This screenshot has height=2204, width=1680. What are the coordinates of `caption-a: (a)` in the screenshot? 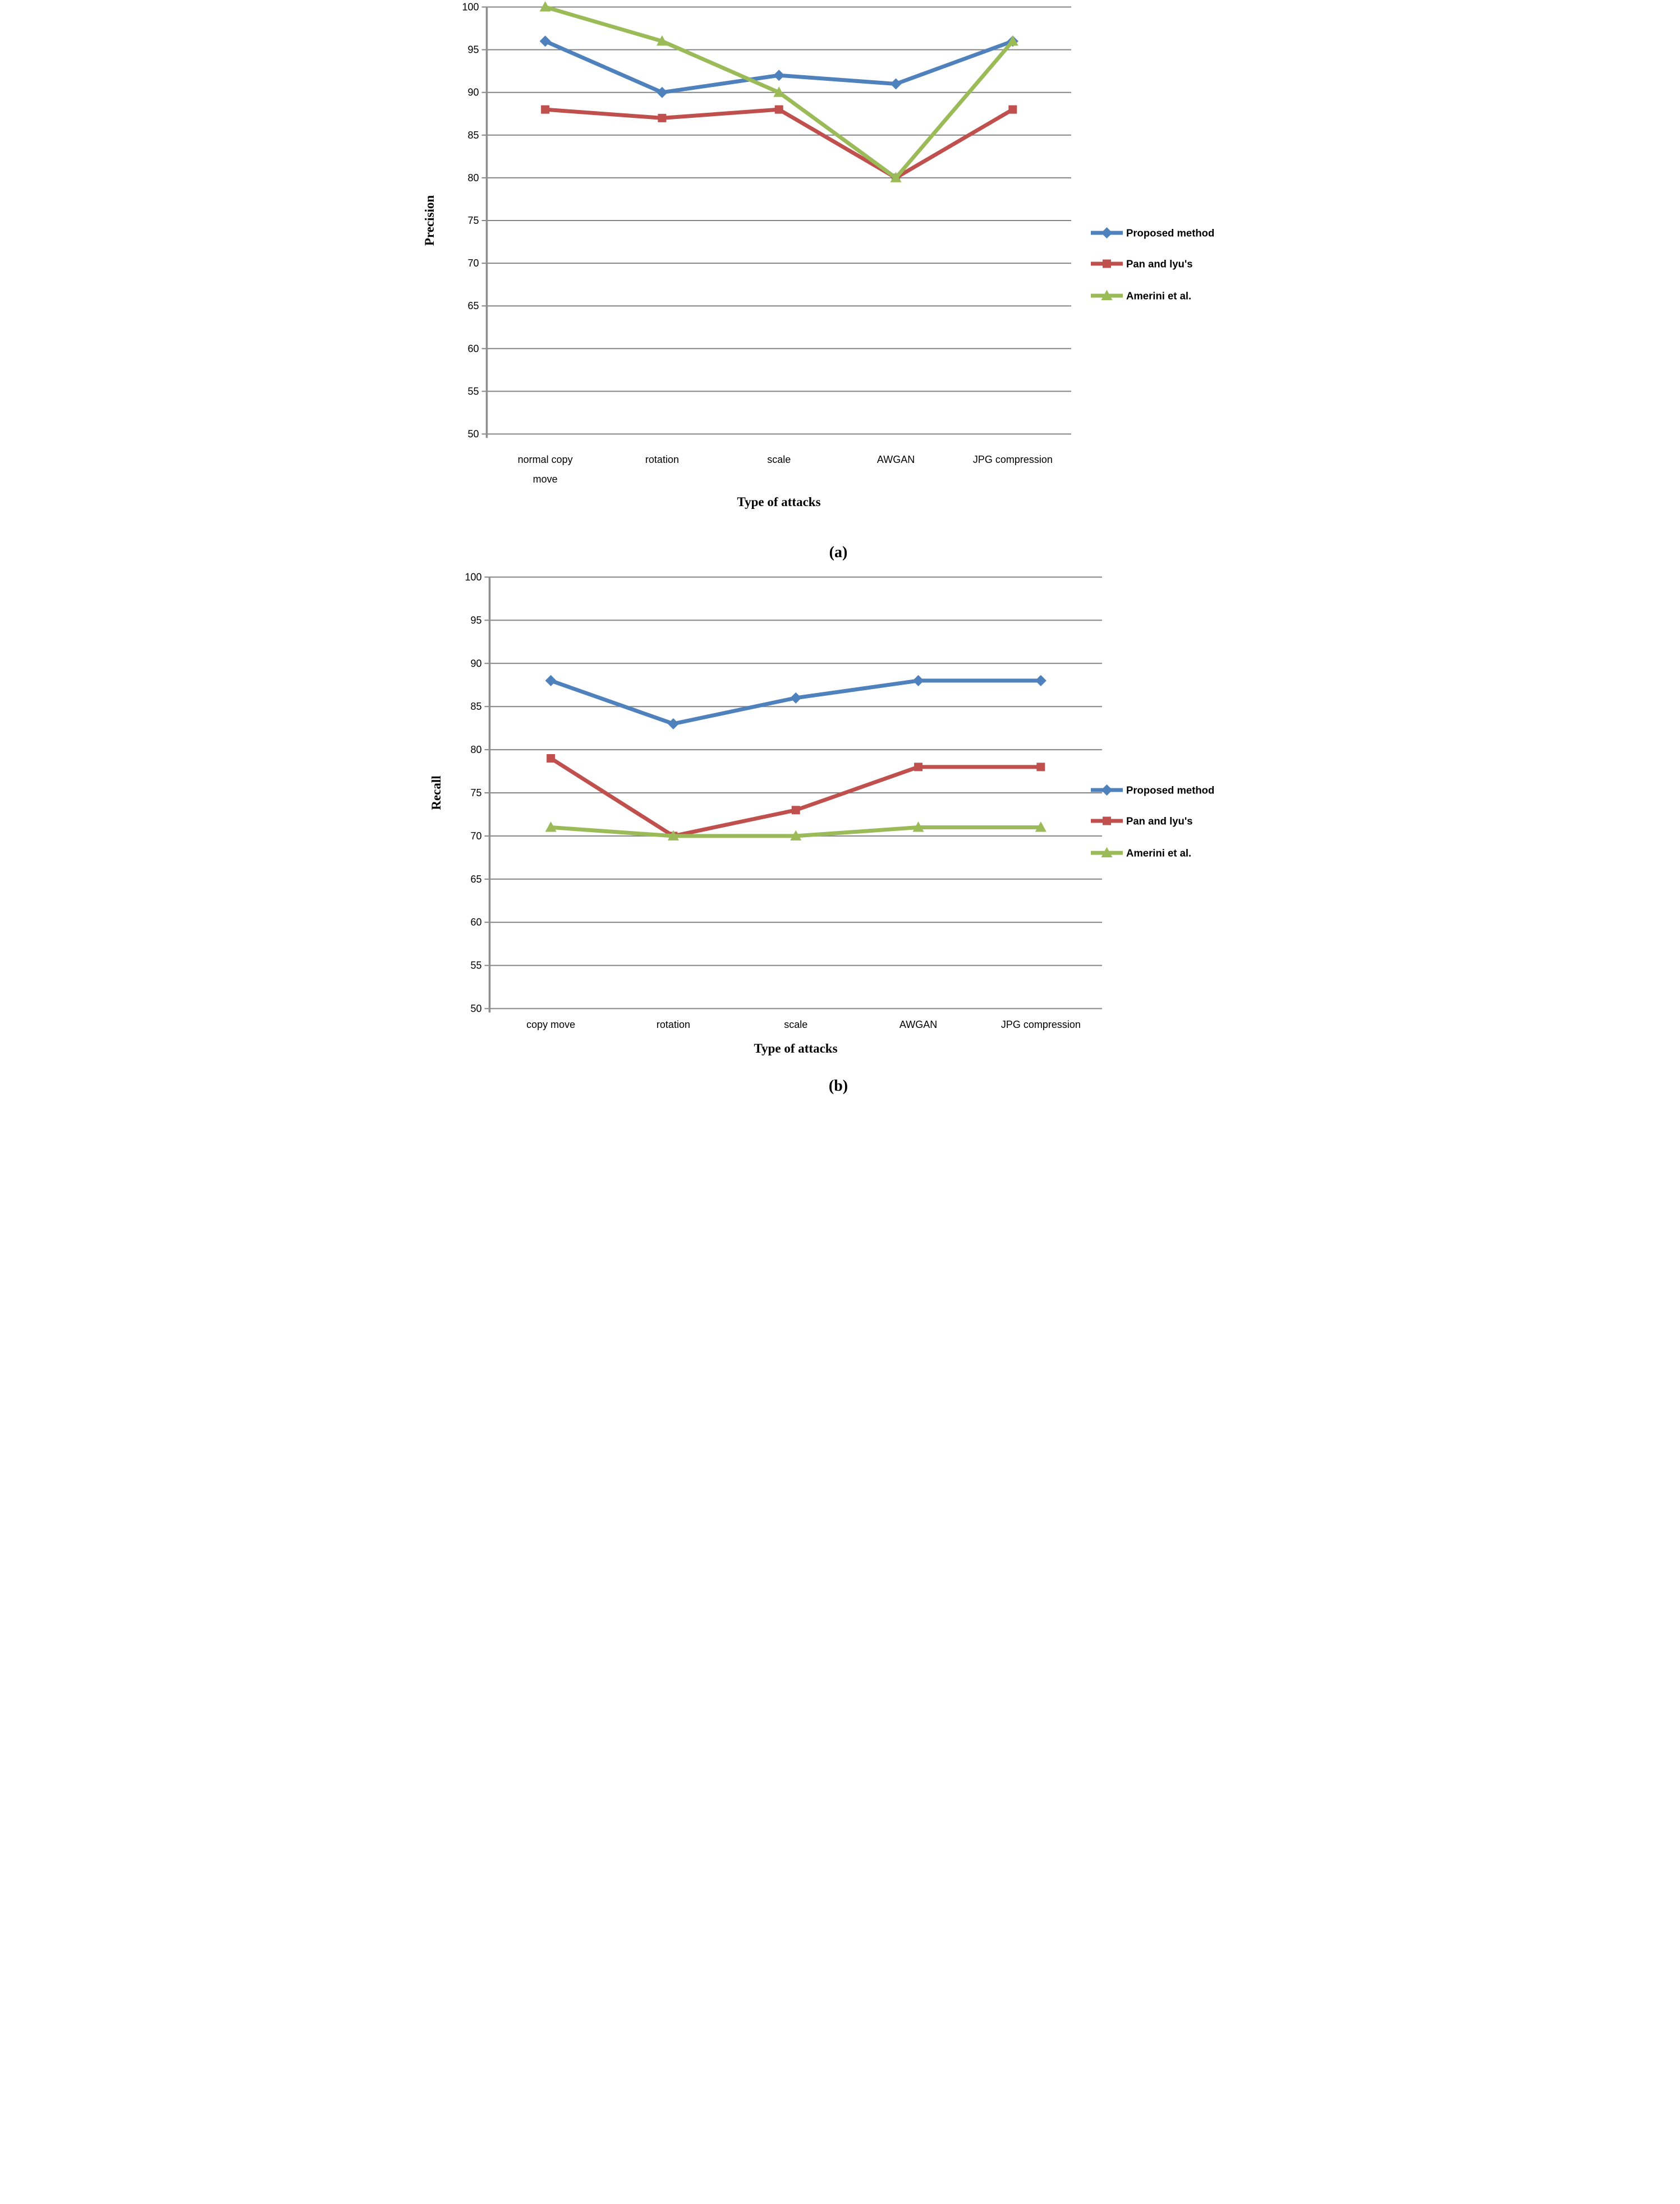 It's located at (838, 552).